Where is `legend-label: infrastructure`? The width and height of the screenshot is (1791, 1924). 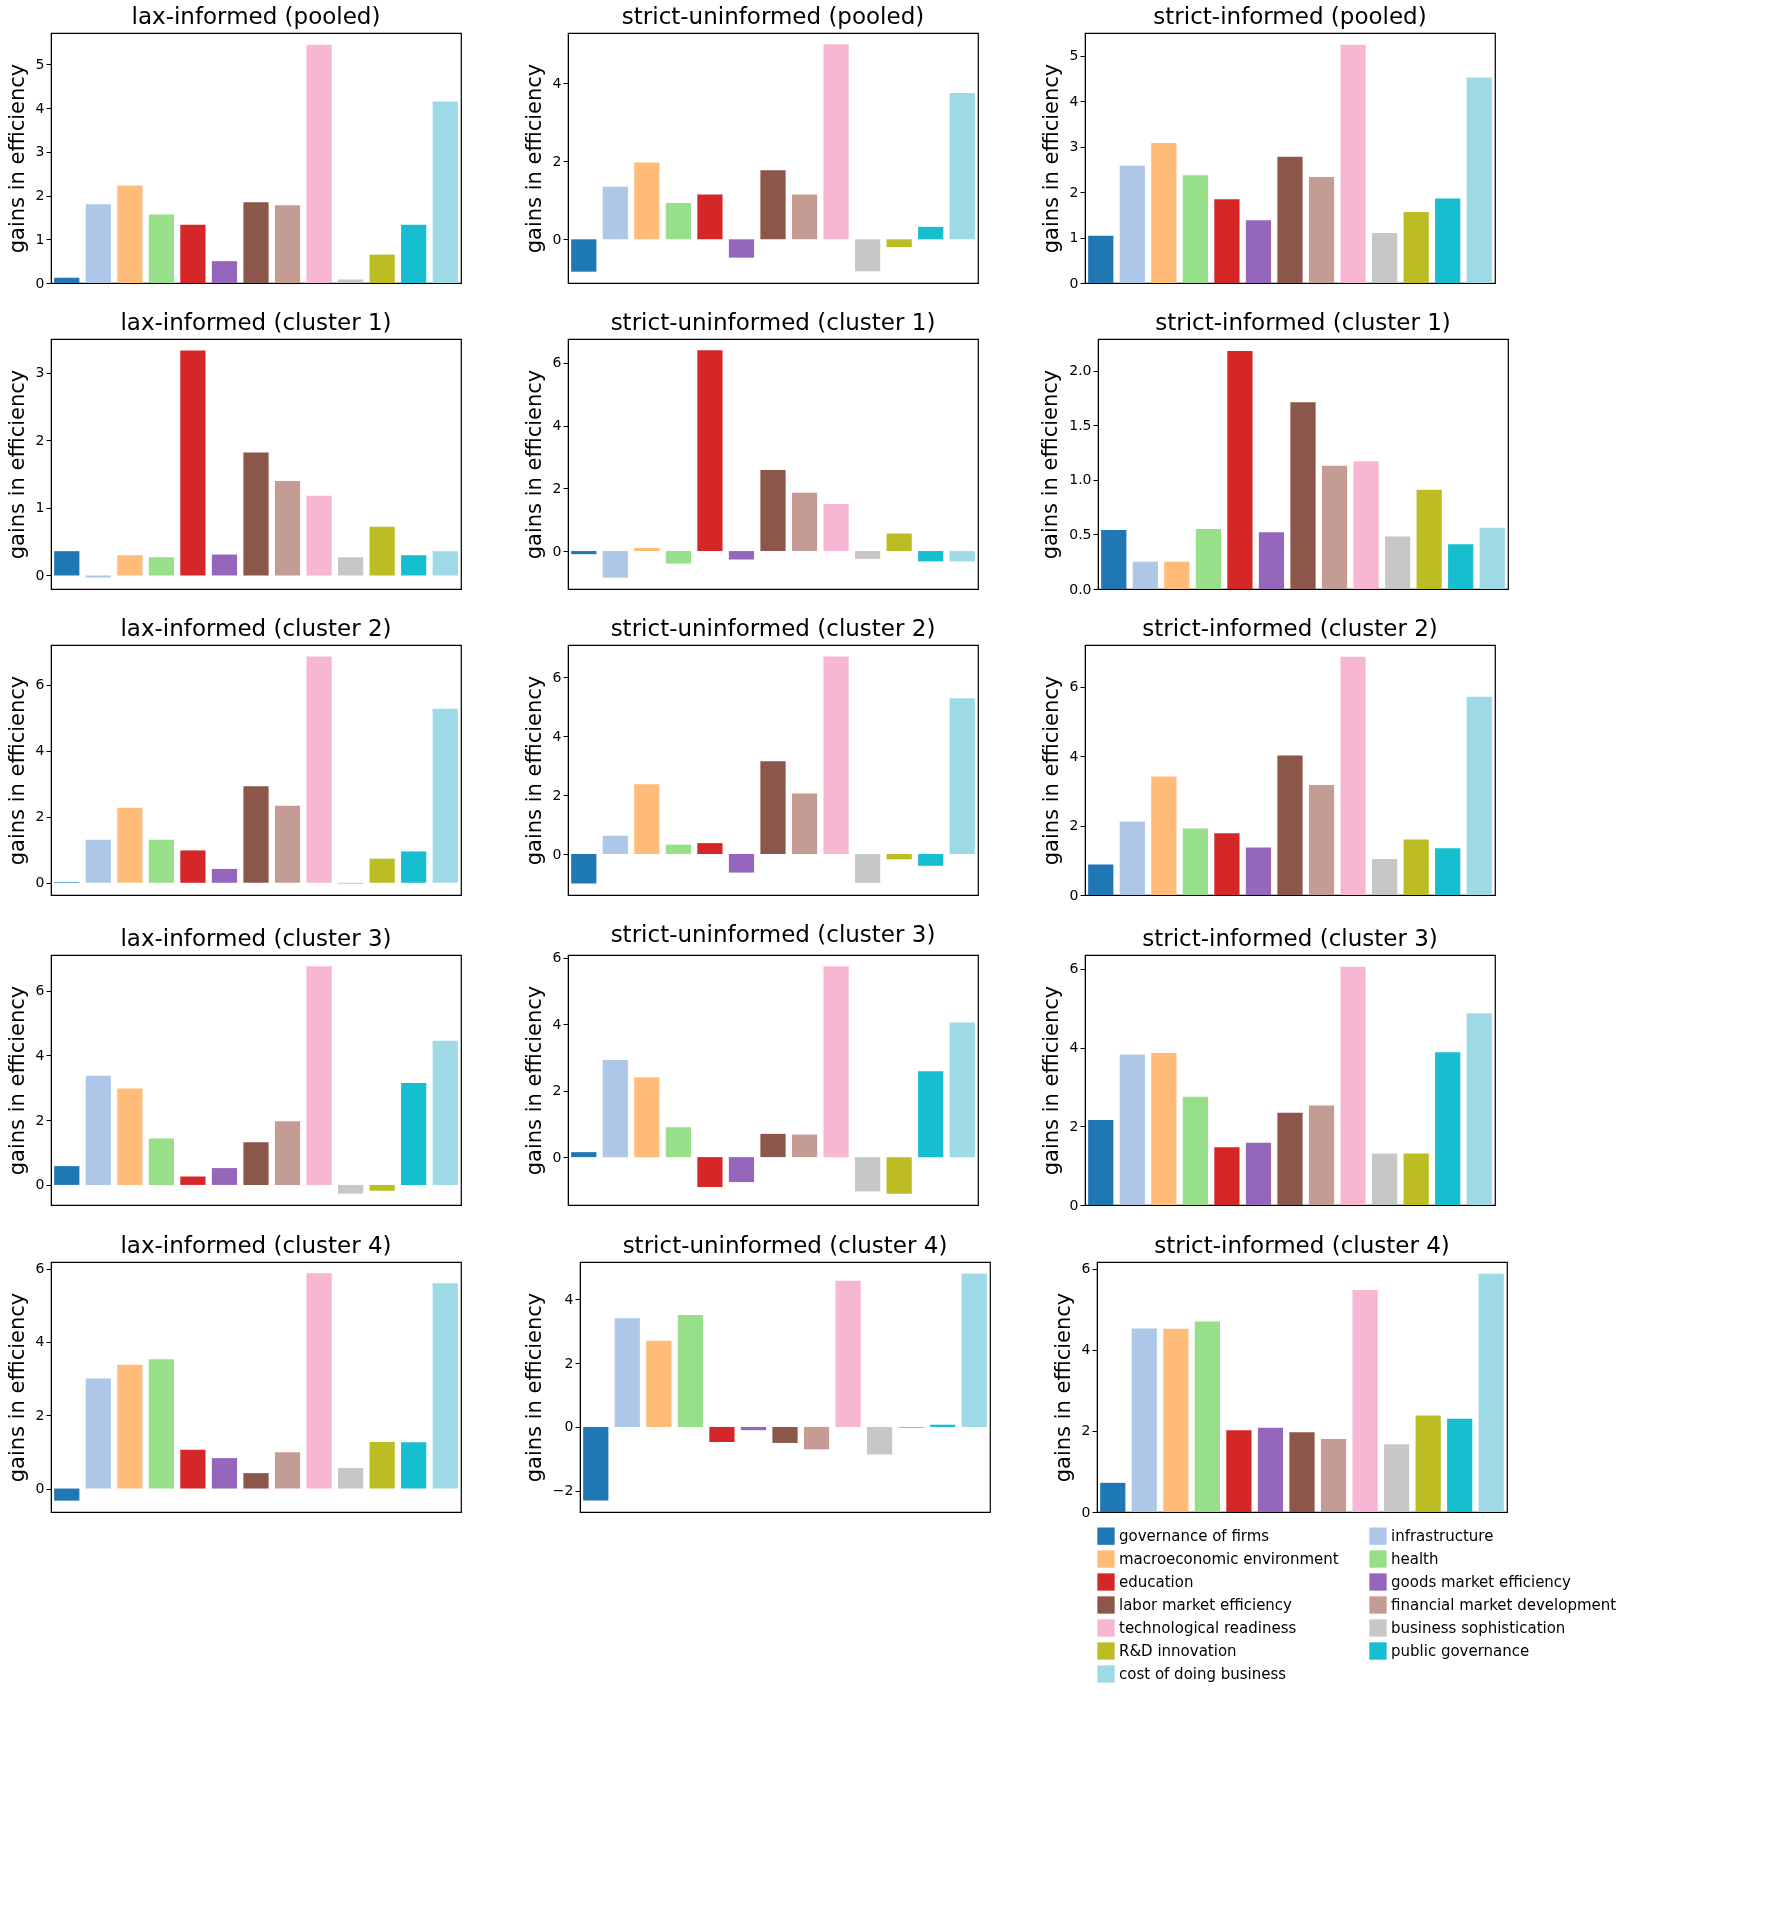
legend-label: infrastructure is located at coordinates (1442, 1536).